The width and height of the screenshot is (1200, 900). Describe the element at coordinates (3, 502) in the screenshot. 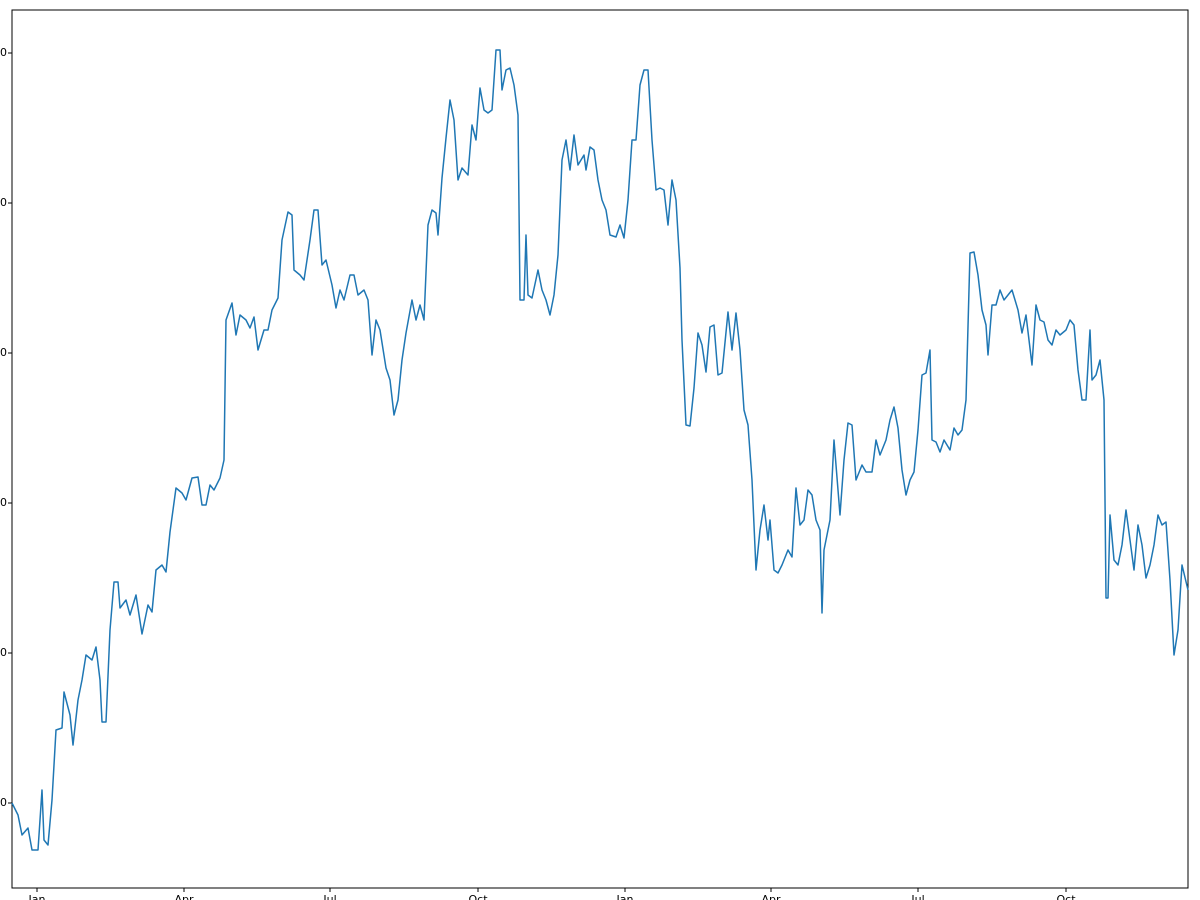

I see `y-tick-label: 300` at that location.